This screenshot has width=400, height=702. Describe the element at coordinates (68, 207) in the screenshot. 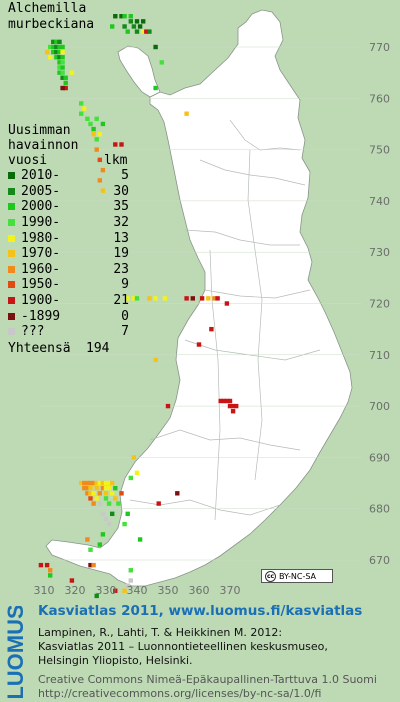

I see `legend-row: 2000- 35` at that location.